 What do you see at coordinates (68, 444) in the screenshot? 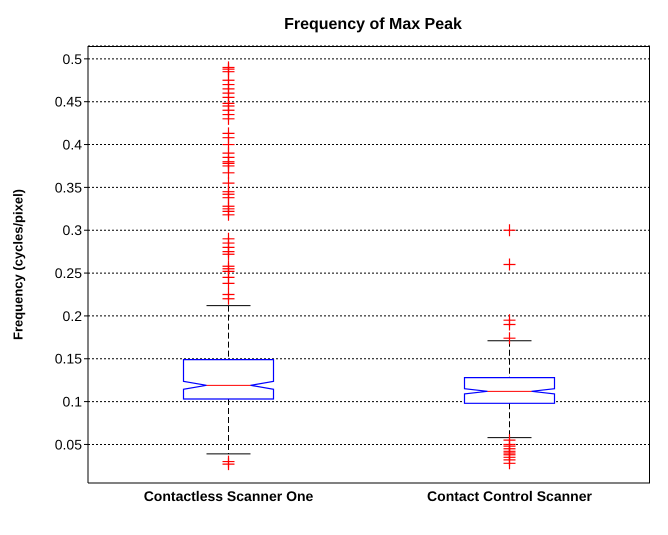
I see `y-tick-label: 0.05` at bounding box center [68, 444].